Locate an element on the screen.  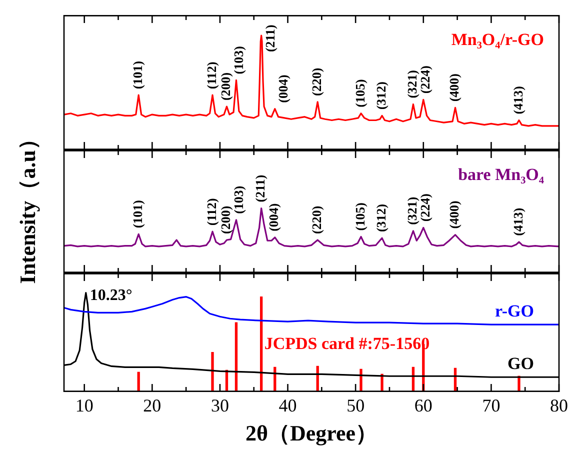
series-label: r-GO is located at coordinates (514, 311).